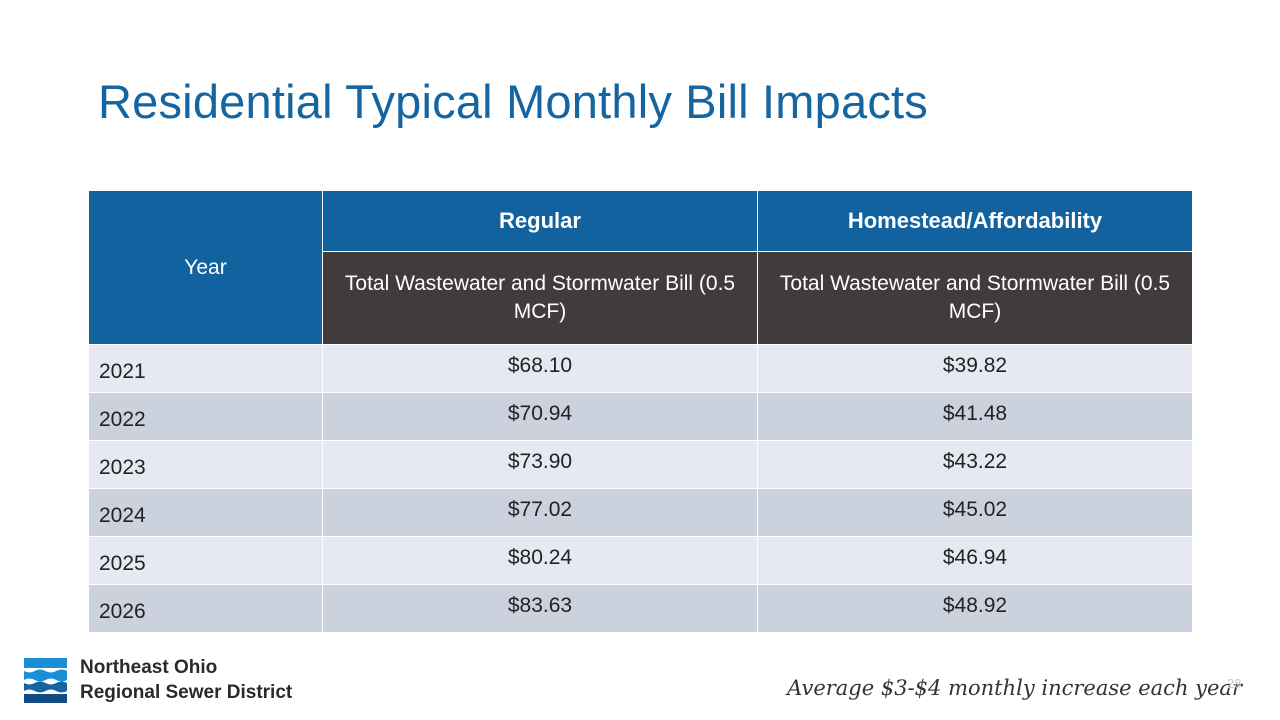  I want to click on logo-line-2: Regional Sewer District, so click(186, 692).